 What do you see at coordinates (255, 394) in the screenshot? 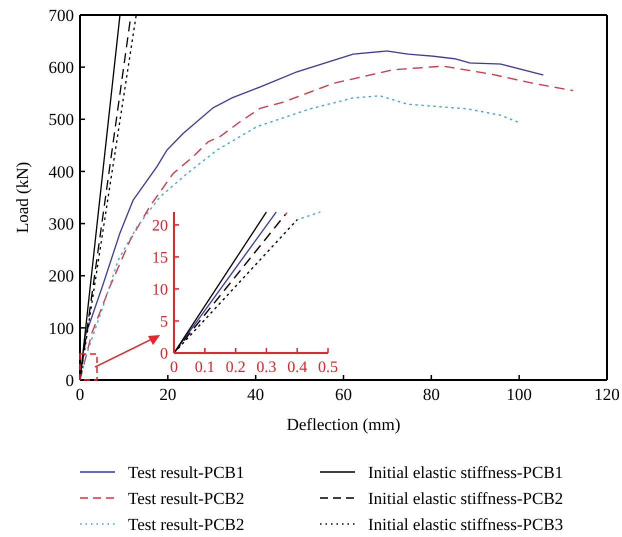
I see `x-tick-label: 40` at bounding box center [255, 394].